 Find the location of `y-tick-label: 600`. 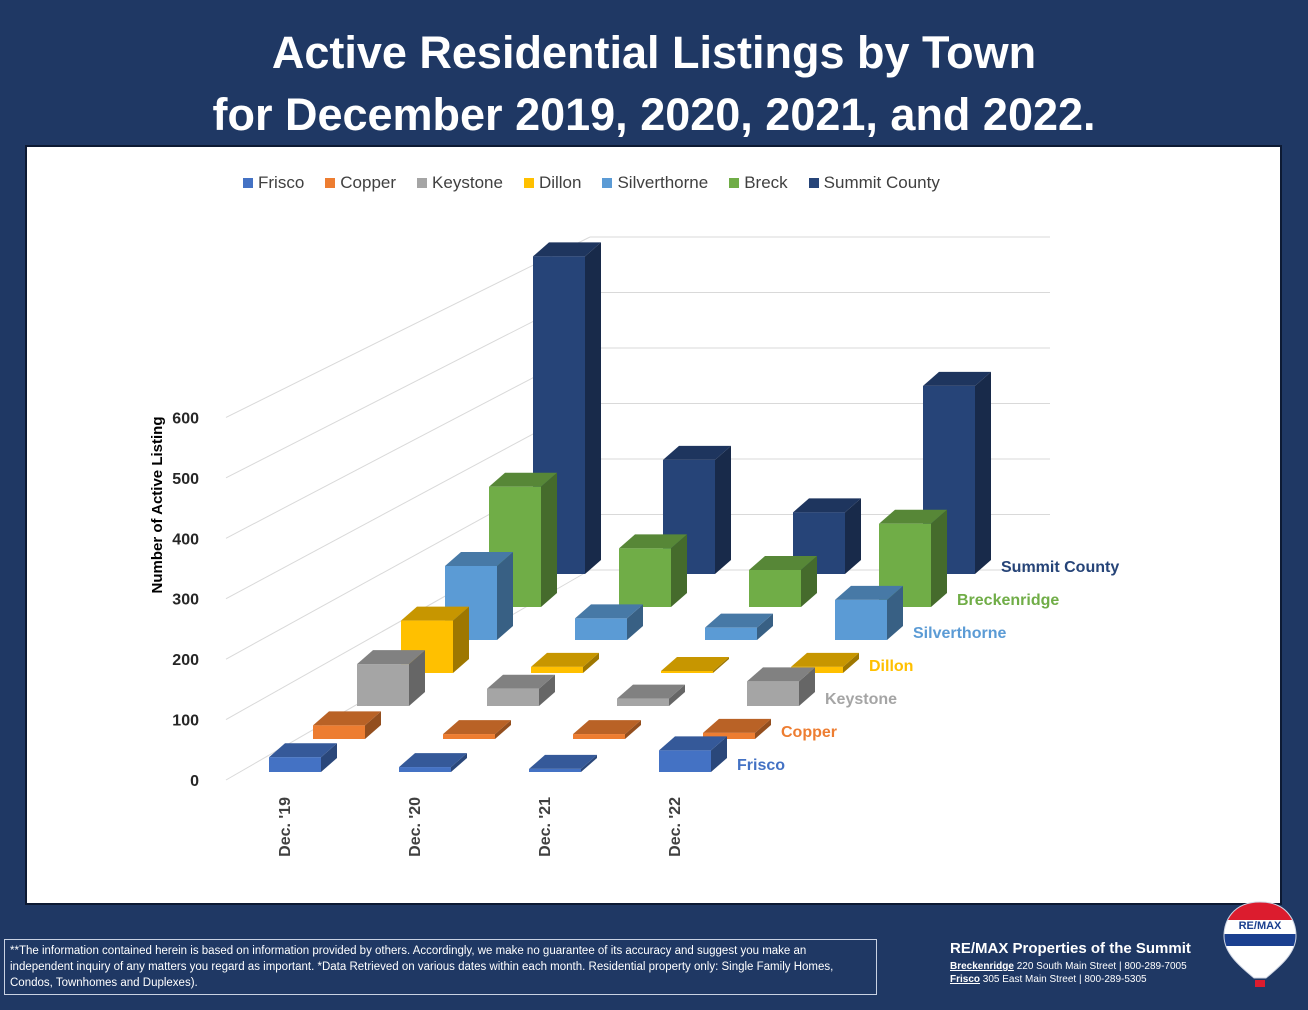

y-tick-label: 600 is located at coordinates (185, 418).